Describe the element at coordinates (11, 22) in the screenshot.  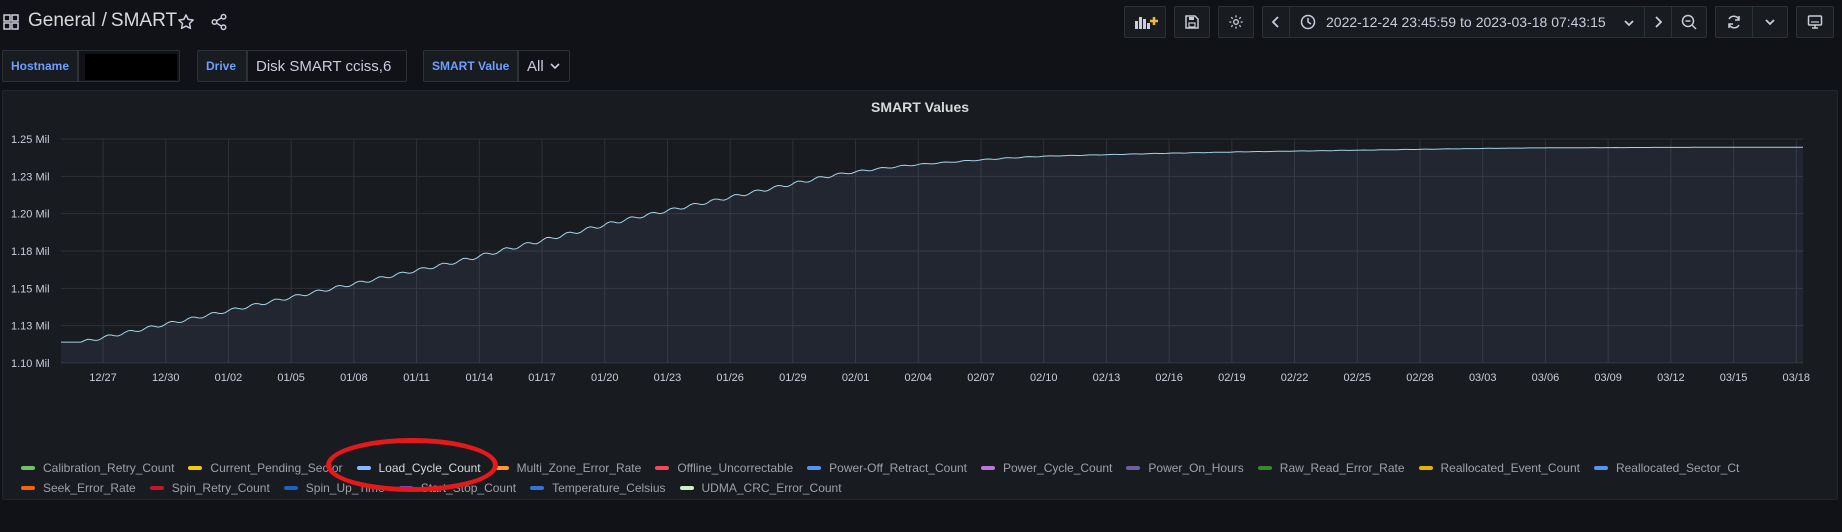
I see `dashboards-grid-icon` at that location.